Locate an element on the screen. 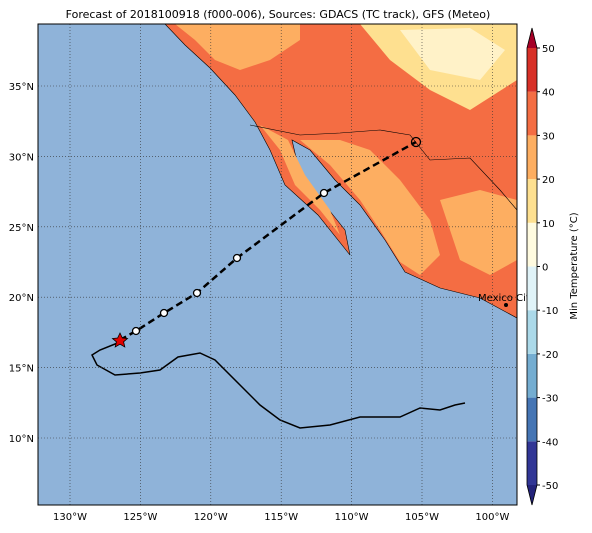 The height and width of the screenshot is (533, 592). colorbar-tick-label: 40 is located at coordinates (548, 93).